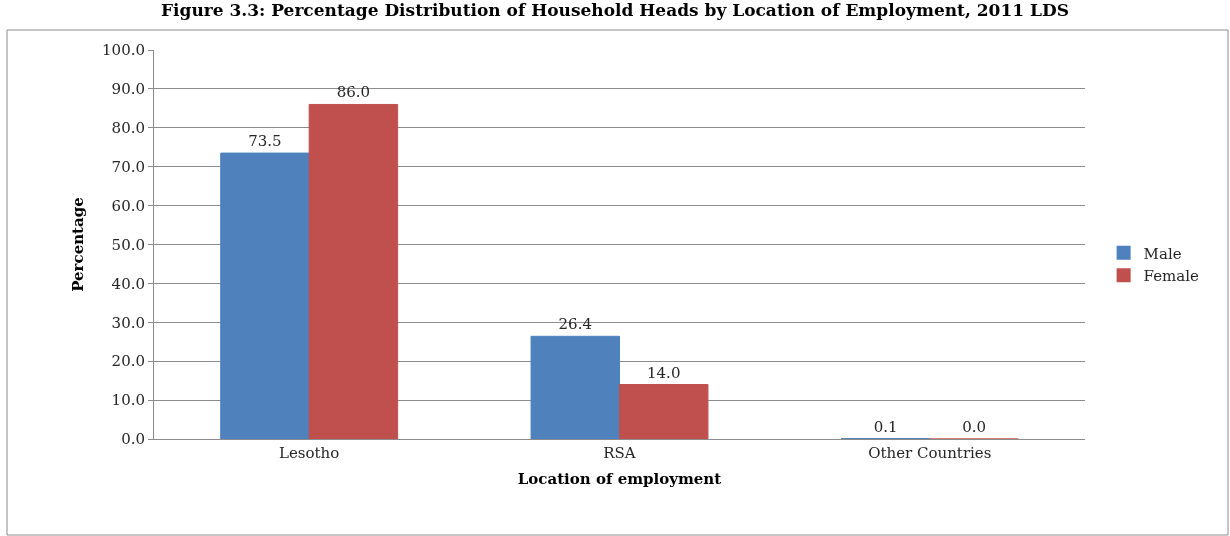  Describe the element at coordinates (128, 283) in the screenshot. I see `y-tick-label: 40.0` at that location.